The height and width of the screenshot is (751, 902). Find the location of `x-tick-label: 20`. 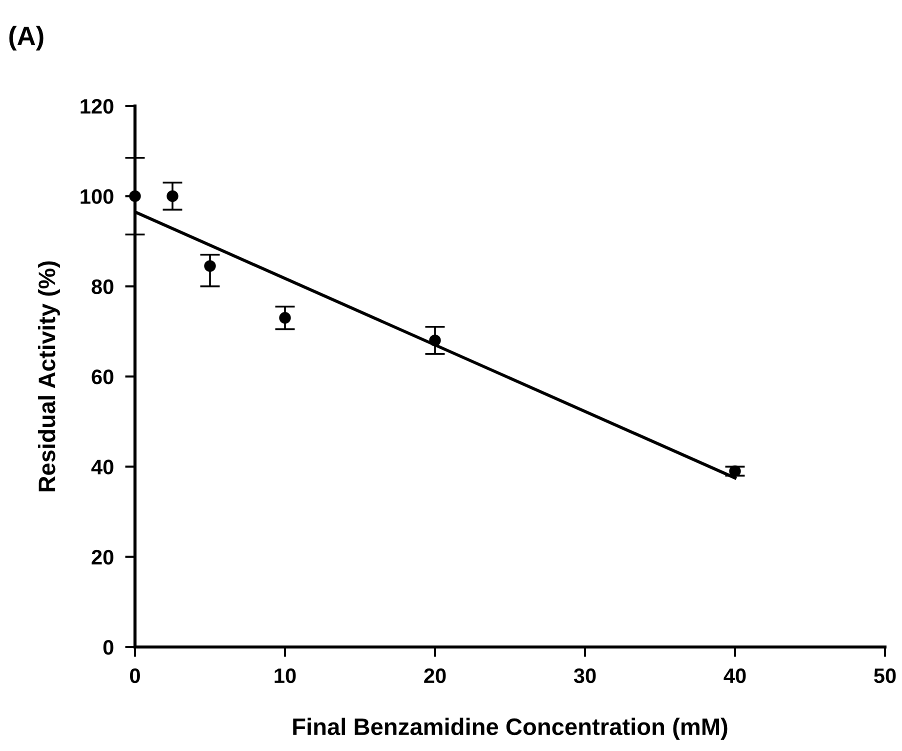

x-tick-label: 20 is located at coordinates (435, 676).